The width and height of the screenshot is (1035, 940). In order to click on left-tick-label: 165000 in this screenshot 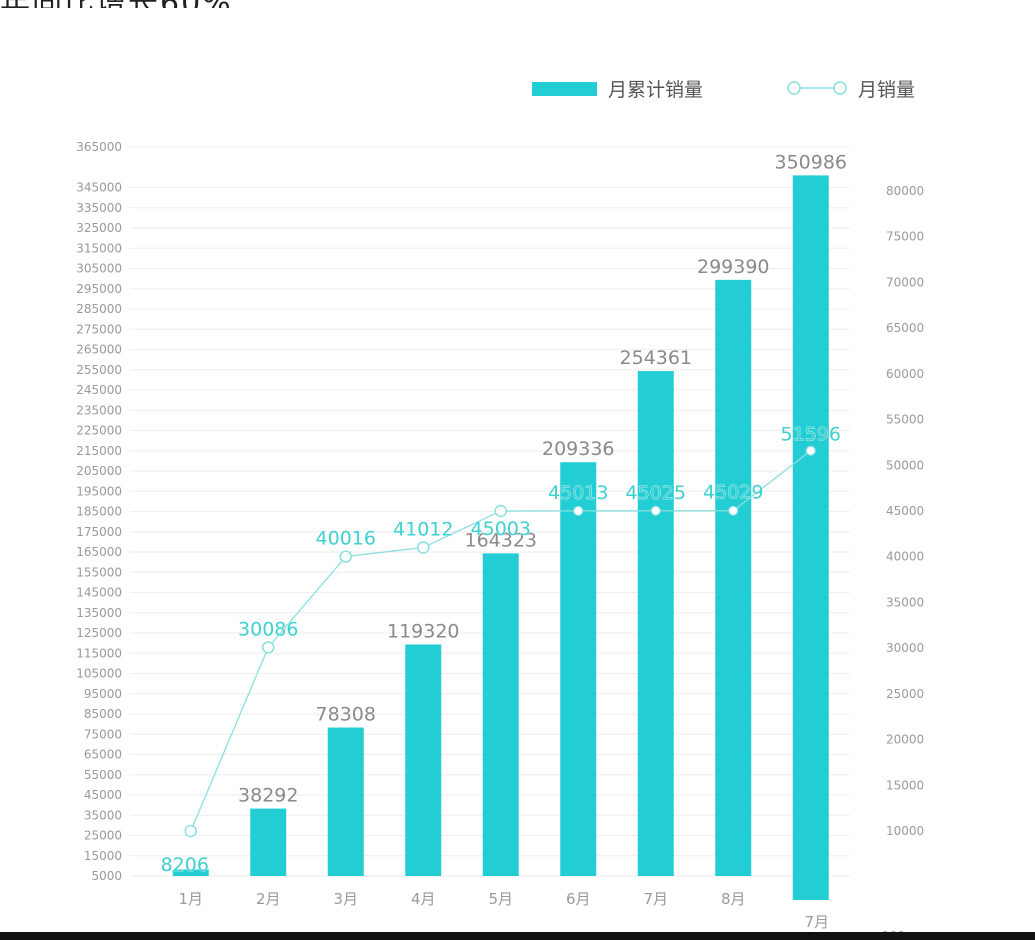, I will do `click(99, 552)`.